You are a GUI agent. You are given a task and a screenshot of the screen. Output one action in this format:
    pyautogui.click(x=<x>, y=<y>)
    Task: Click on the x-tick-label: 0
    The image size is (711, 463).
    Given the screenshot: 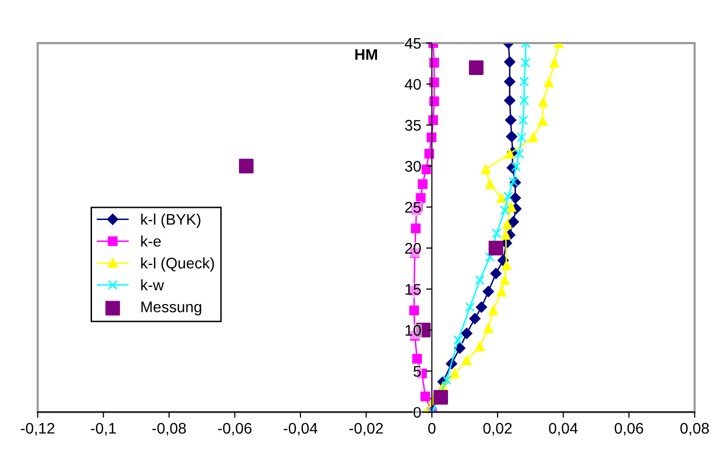 What is the action you would take?
    pyautogui.click(x=432, y=428)
    